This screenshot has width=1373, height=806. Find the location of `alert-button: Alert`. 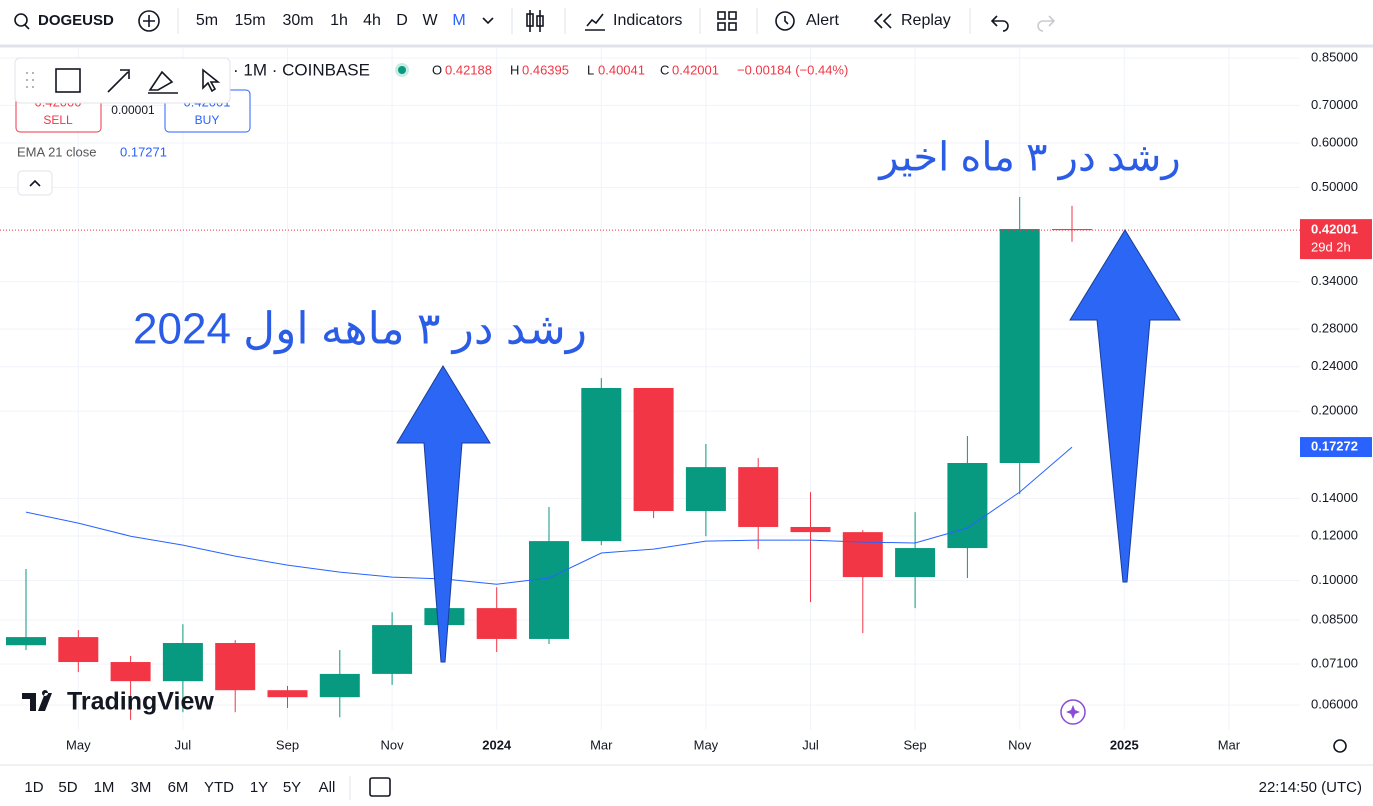

alert-button: Alert is located at coordinates (822, 20).